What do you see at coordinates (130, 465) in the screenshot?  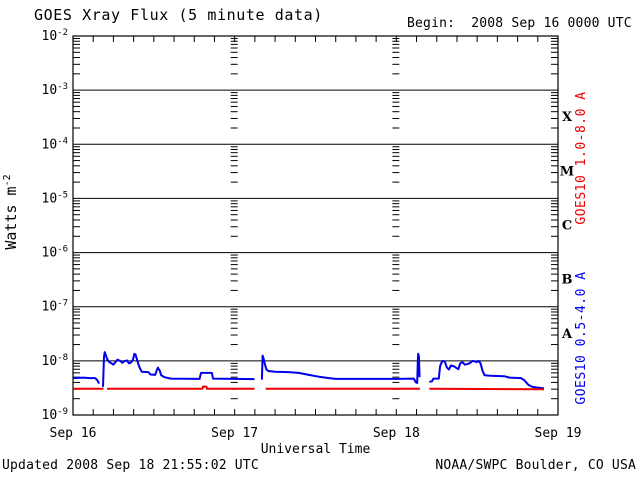 I see `updated-timestamp: Updated 2008 Sep 18 21:55:02 UTC` at bounding box center [130, 465].